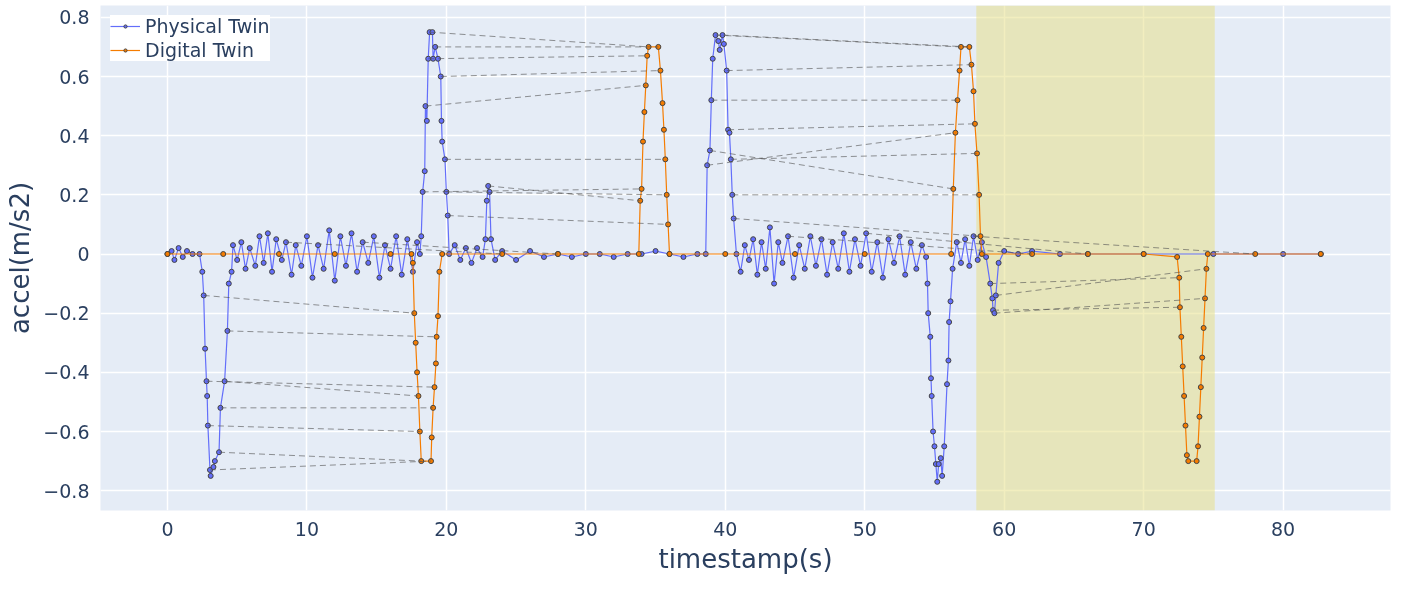 Image resolution: width=1407 pixels, height=590 pixels. What do you see at coordinates (66, 431) in the screenshot?
I see `y-tick-label: −0.6` at bounding box center [66, 431].